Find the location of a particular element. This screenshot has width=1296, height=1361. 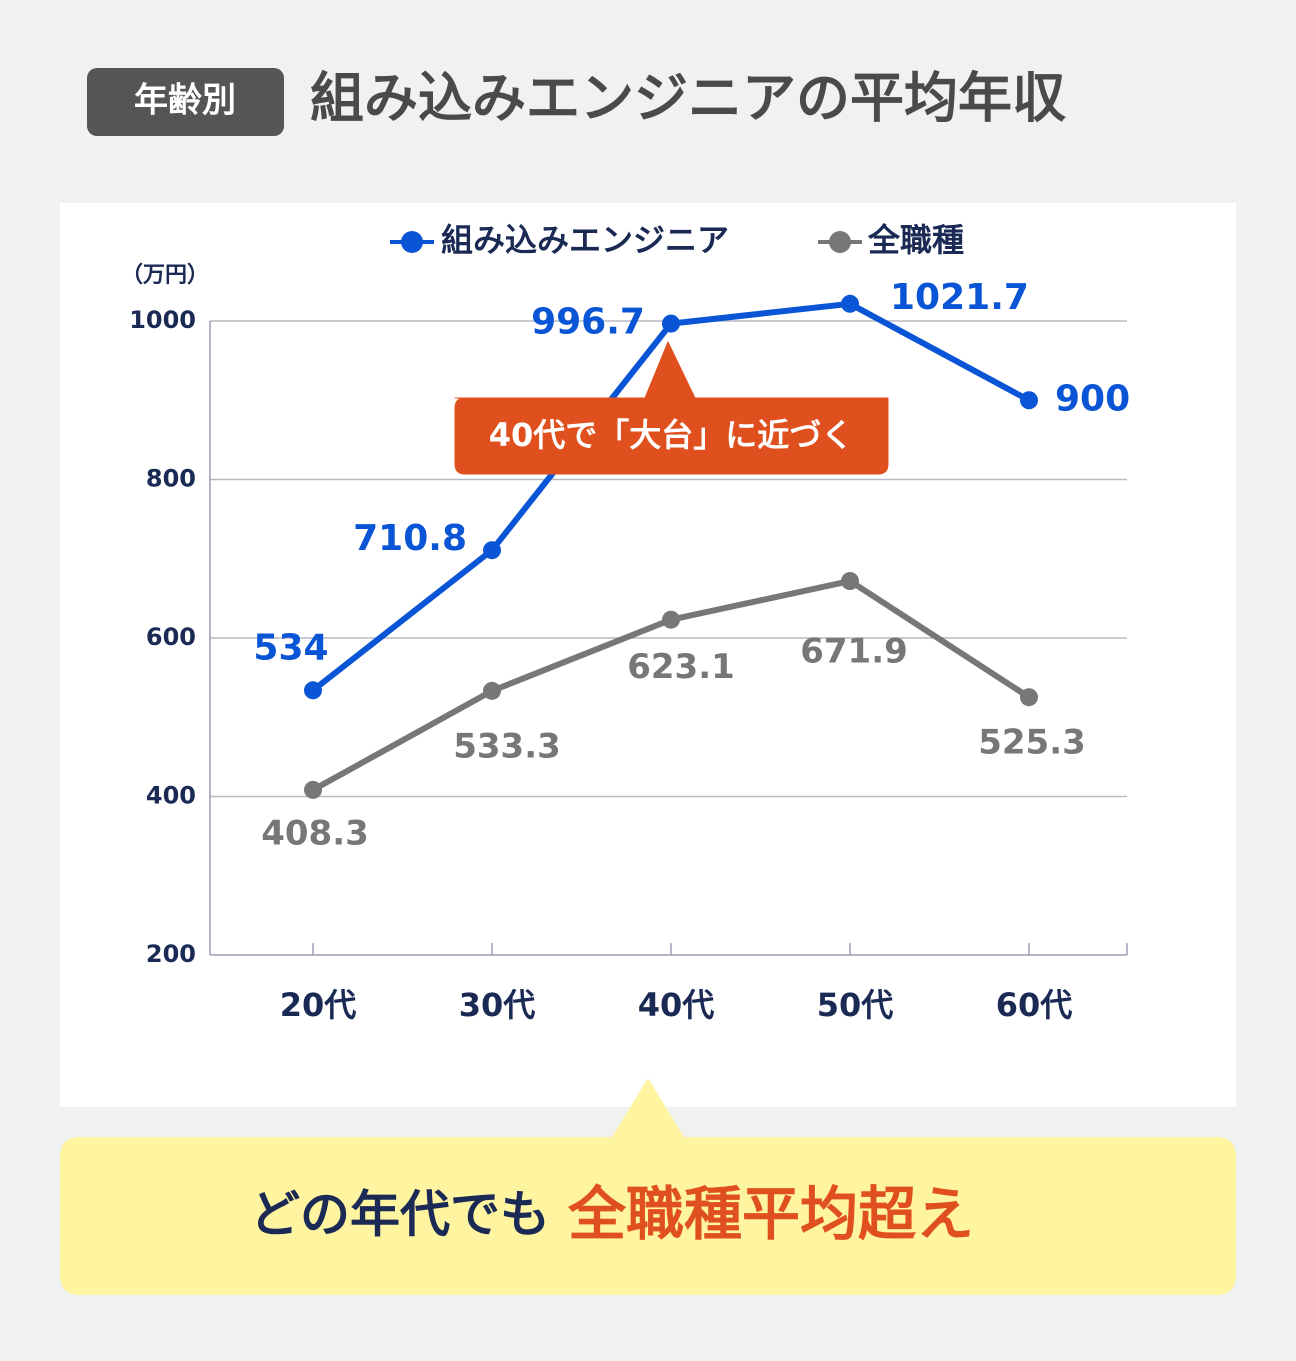

data-label: 671.9 is located at coordinates (854, 652).